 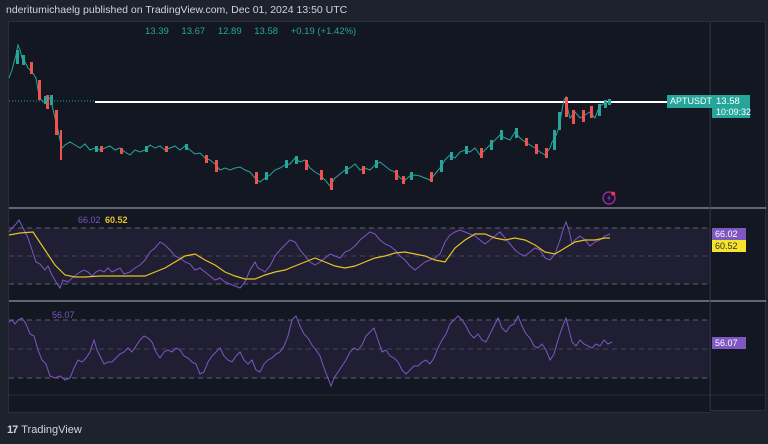 I want to click on tradingview-logo: 17 TradingView, so click(x=44, y=430).